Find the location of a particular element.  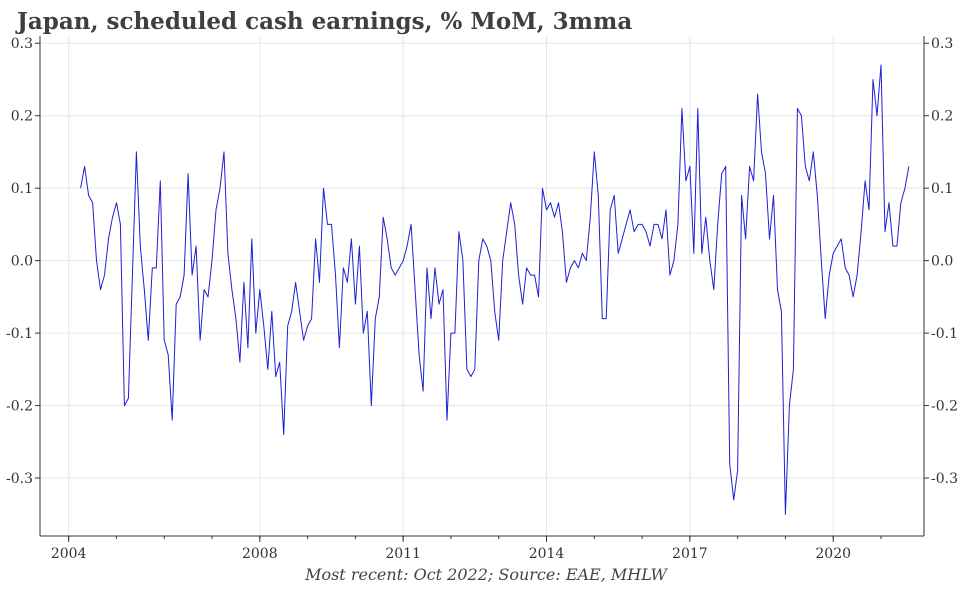

x-tick-label: 2004 is located at coordinates (69, 554).